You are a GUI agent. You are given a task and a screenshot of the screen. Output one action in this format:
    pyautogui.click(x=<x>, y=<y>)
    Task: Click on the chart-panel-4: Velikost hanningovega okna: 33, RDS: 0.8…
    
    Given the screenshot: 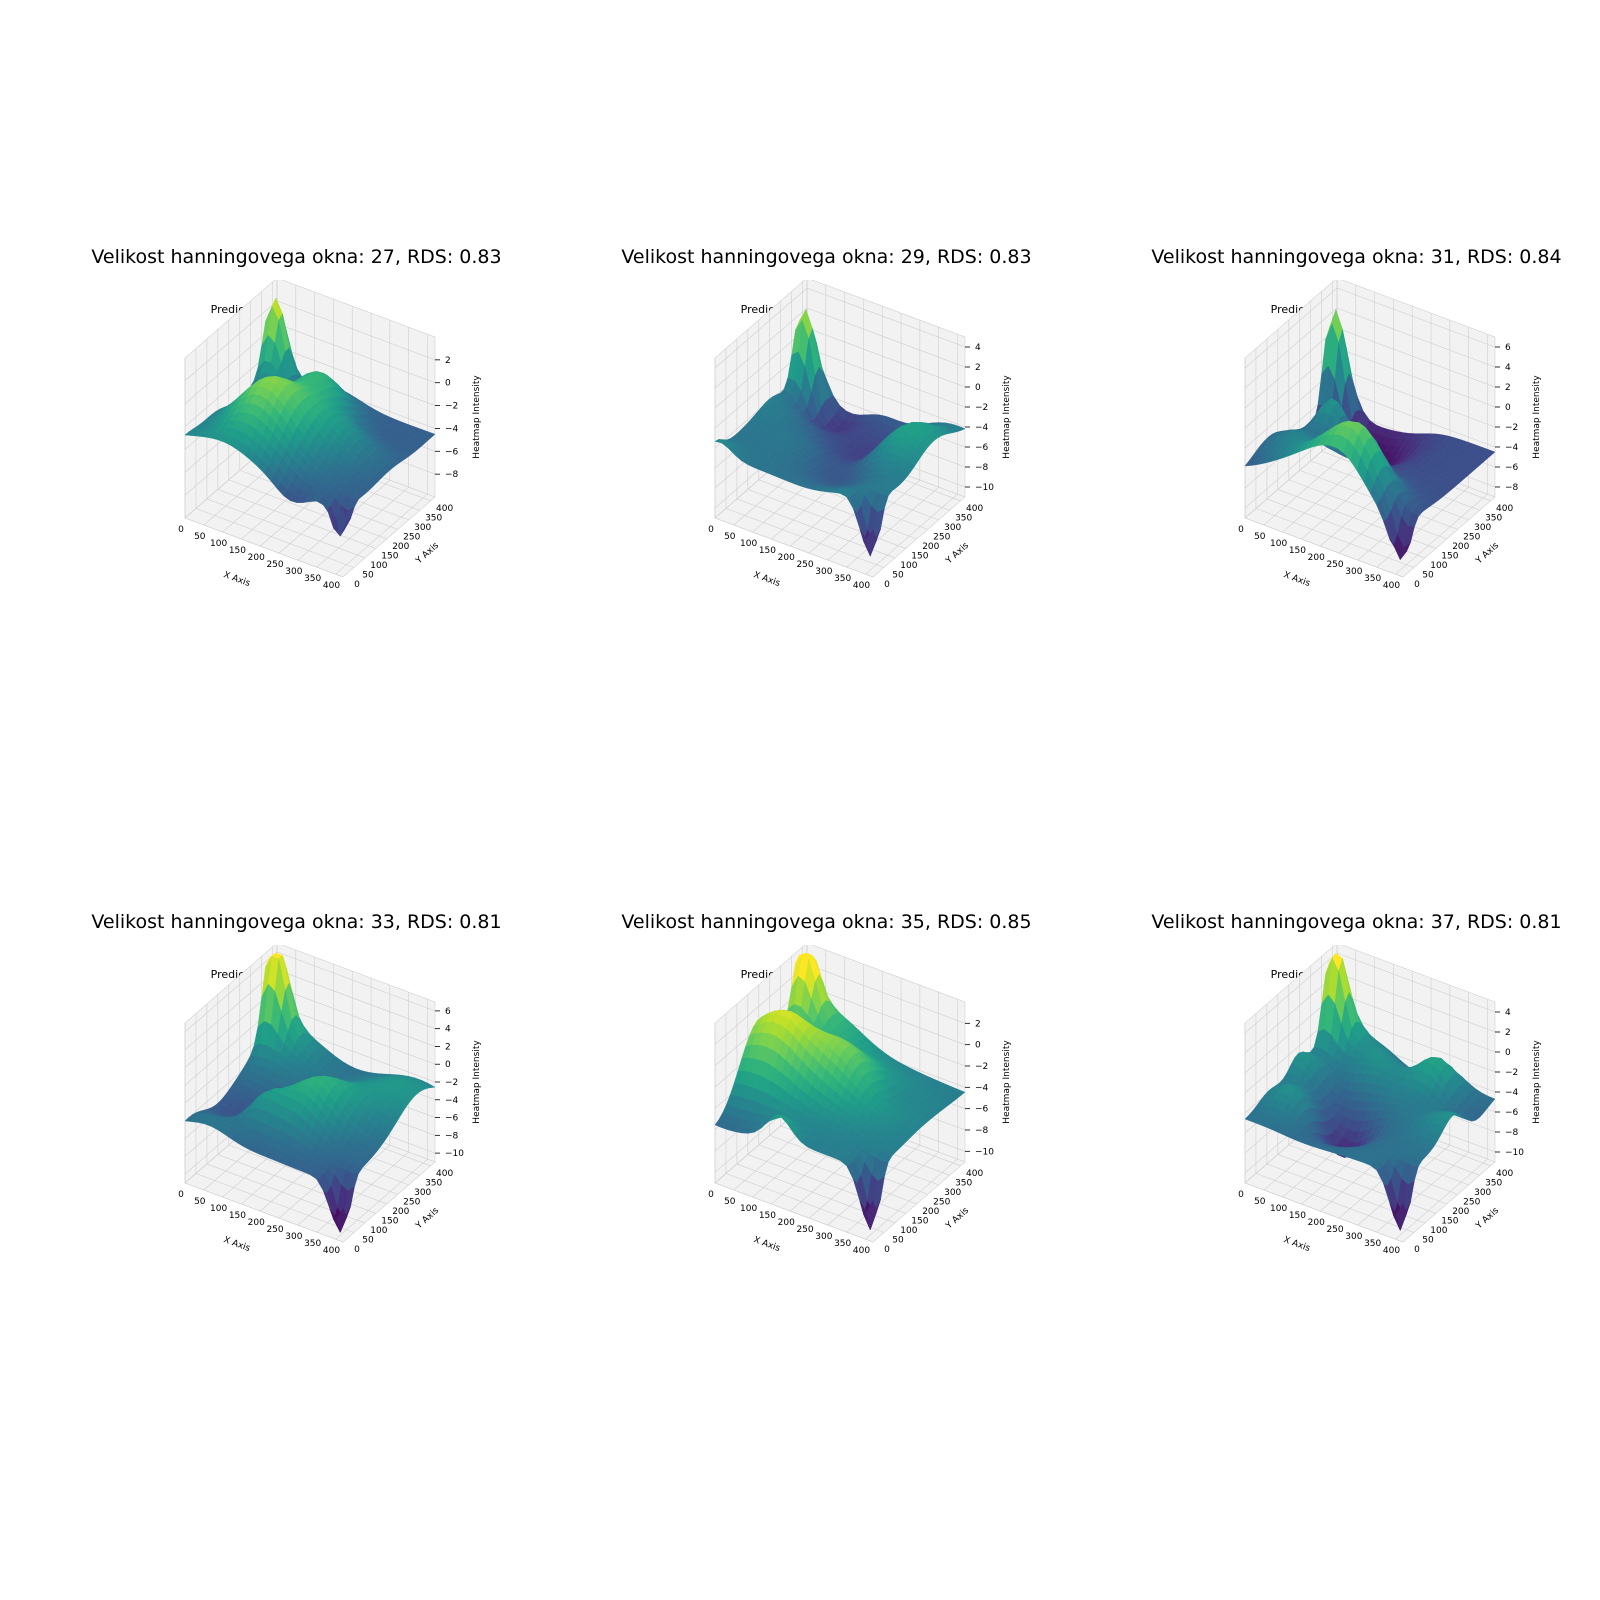 What is the action you would take?
    pyautogui.click(x=296, y=1145)
    